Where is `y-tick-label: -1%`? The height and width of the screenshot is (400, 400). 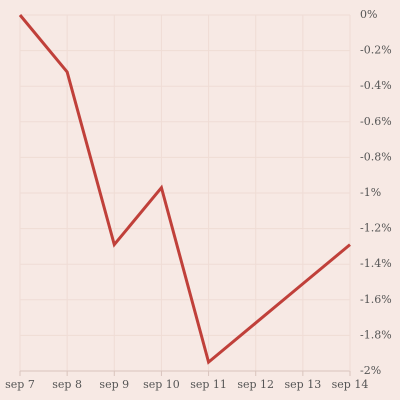
y-tick-label: -1% is located at coordinates (370, 192).